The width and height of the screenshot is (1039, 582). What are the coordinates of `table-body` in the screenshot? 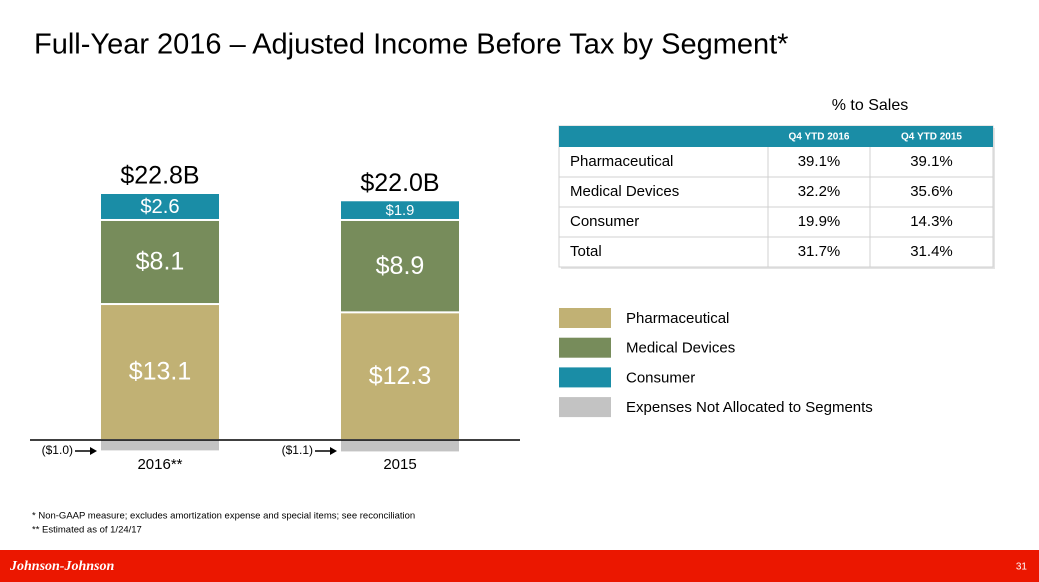 It's located at (776, 196).